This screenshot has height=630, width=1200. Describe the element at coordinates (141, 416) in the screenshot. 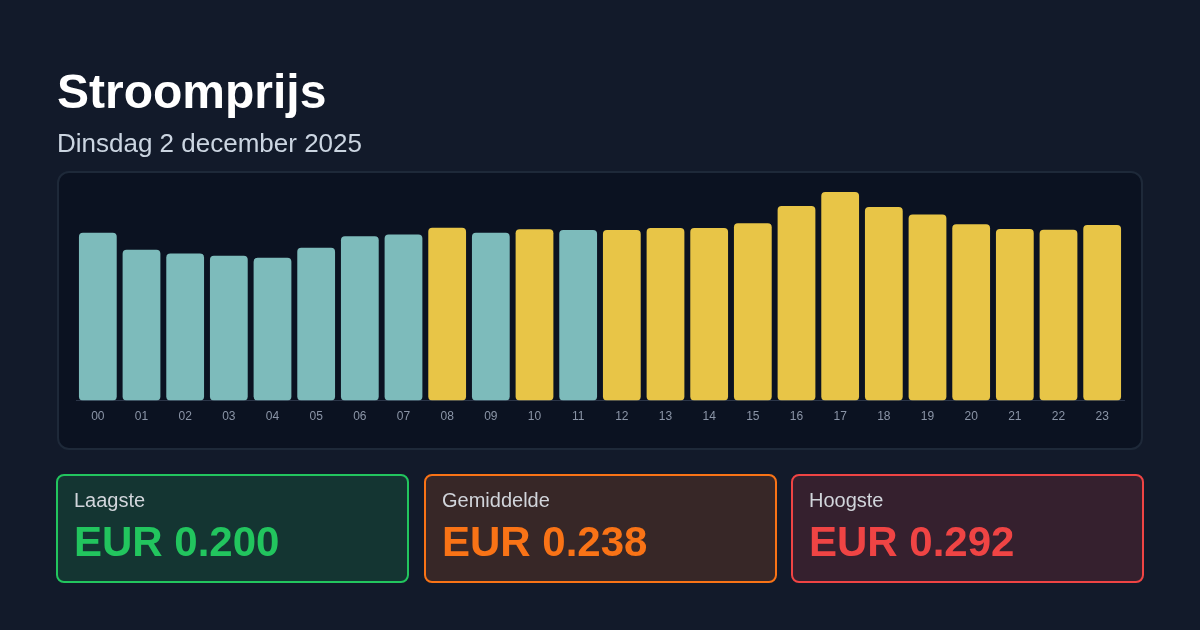

I see `x-tick-label: 01` at that location.